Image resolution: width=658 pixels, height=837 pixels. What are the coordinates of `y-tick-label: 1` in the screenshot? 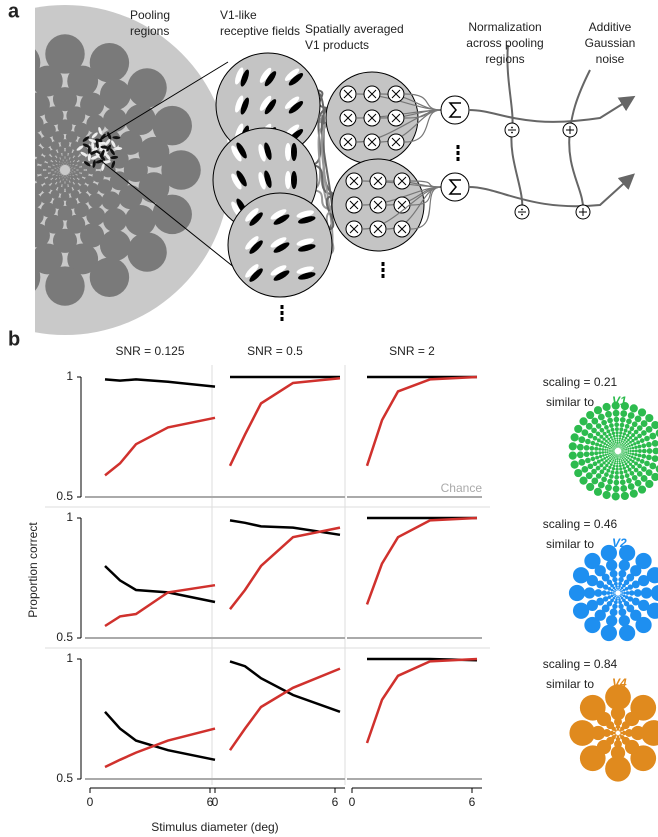 It's located at (69, 658).